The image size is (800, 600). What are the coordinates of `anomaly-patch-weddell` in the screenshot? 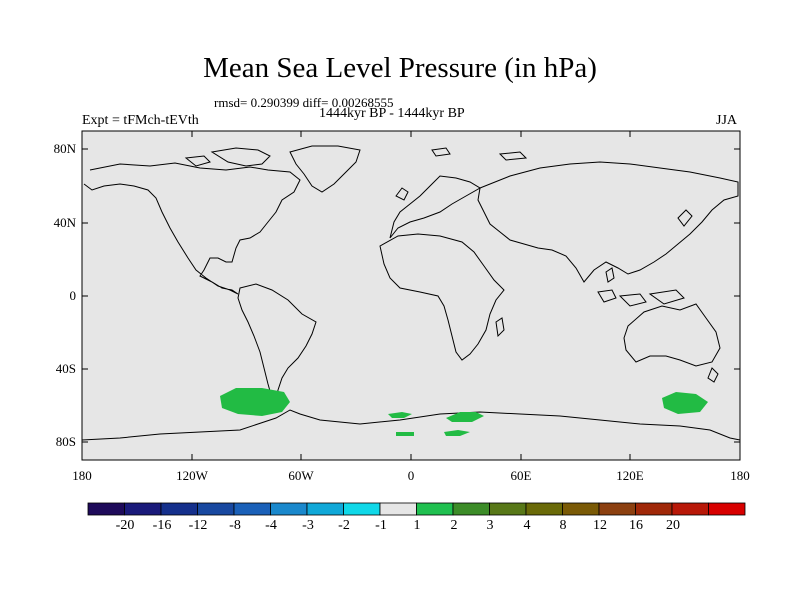 It's located at (405, 434).